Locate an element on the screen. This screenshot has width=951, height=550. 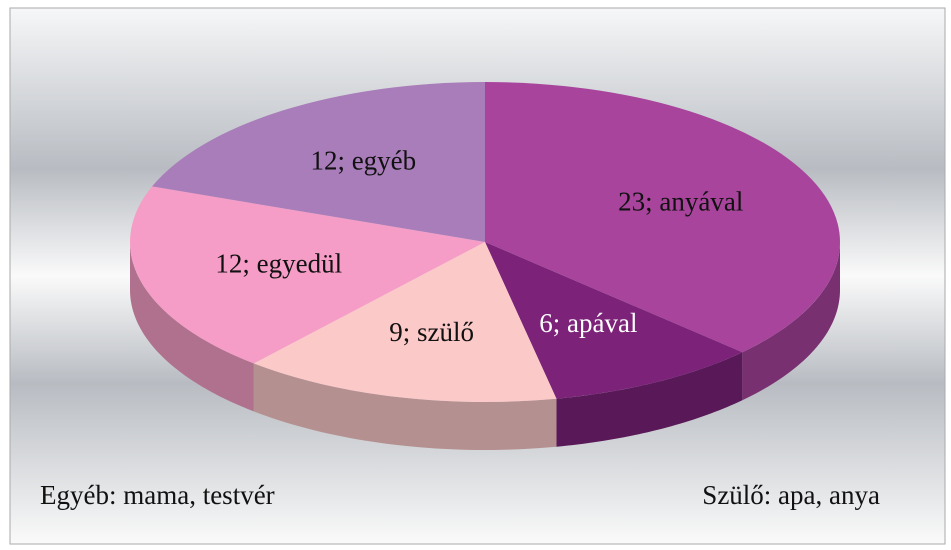
data-label: 23; anyával is located at coordinates (680, 201).